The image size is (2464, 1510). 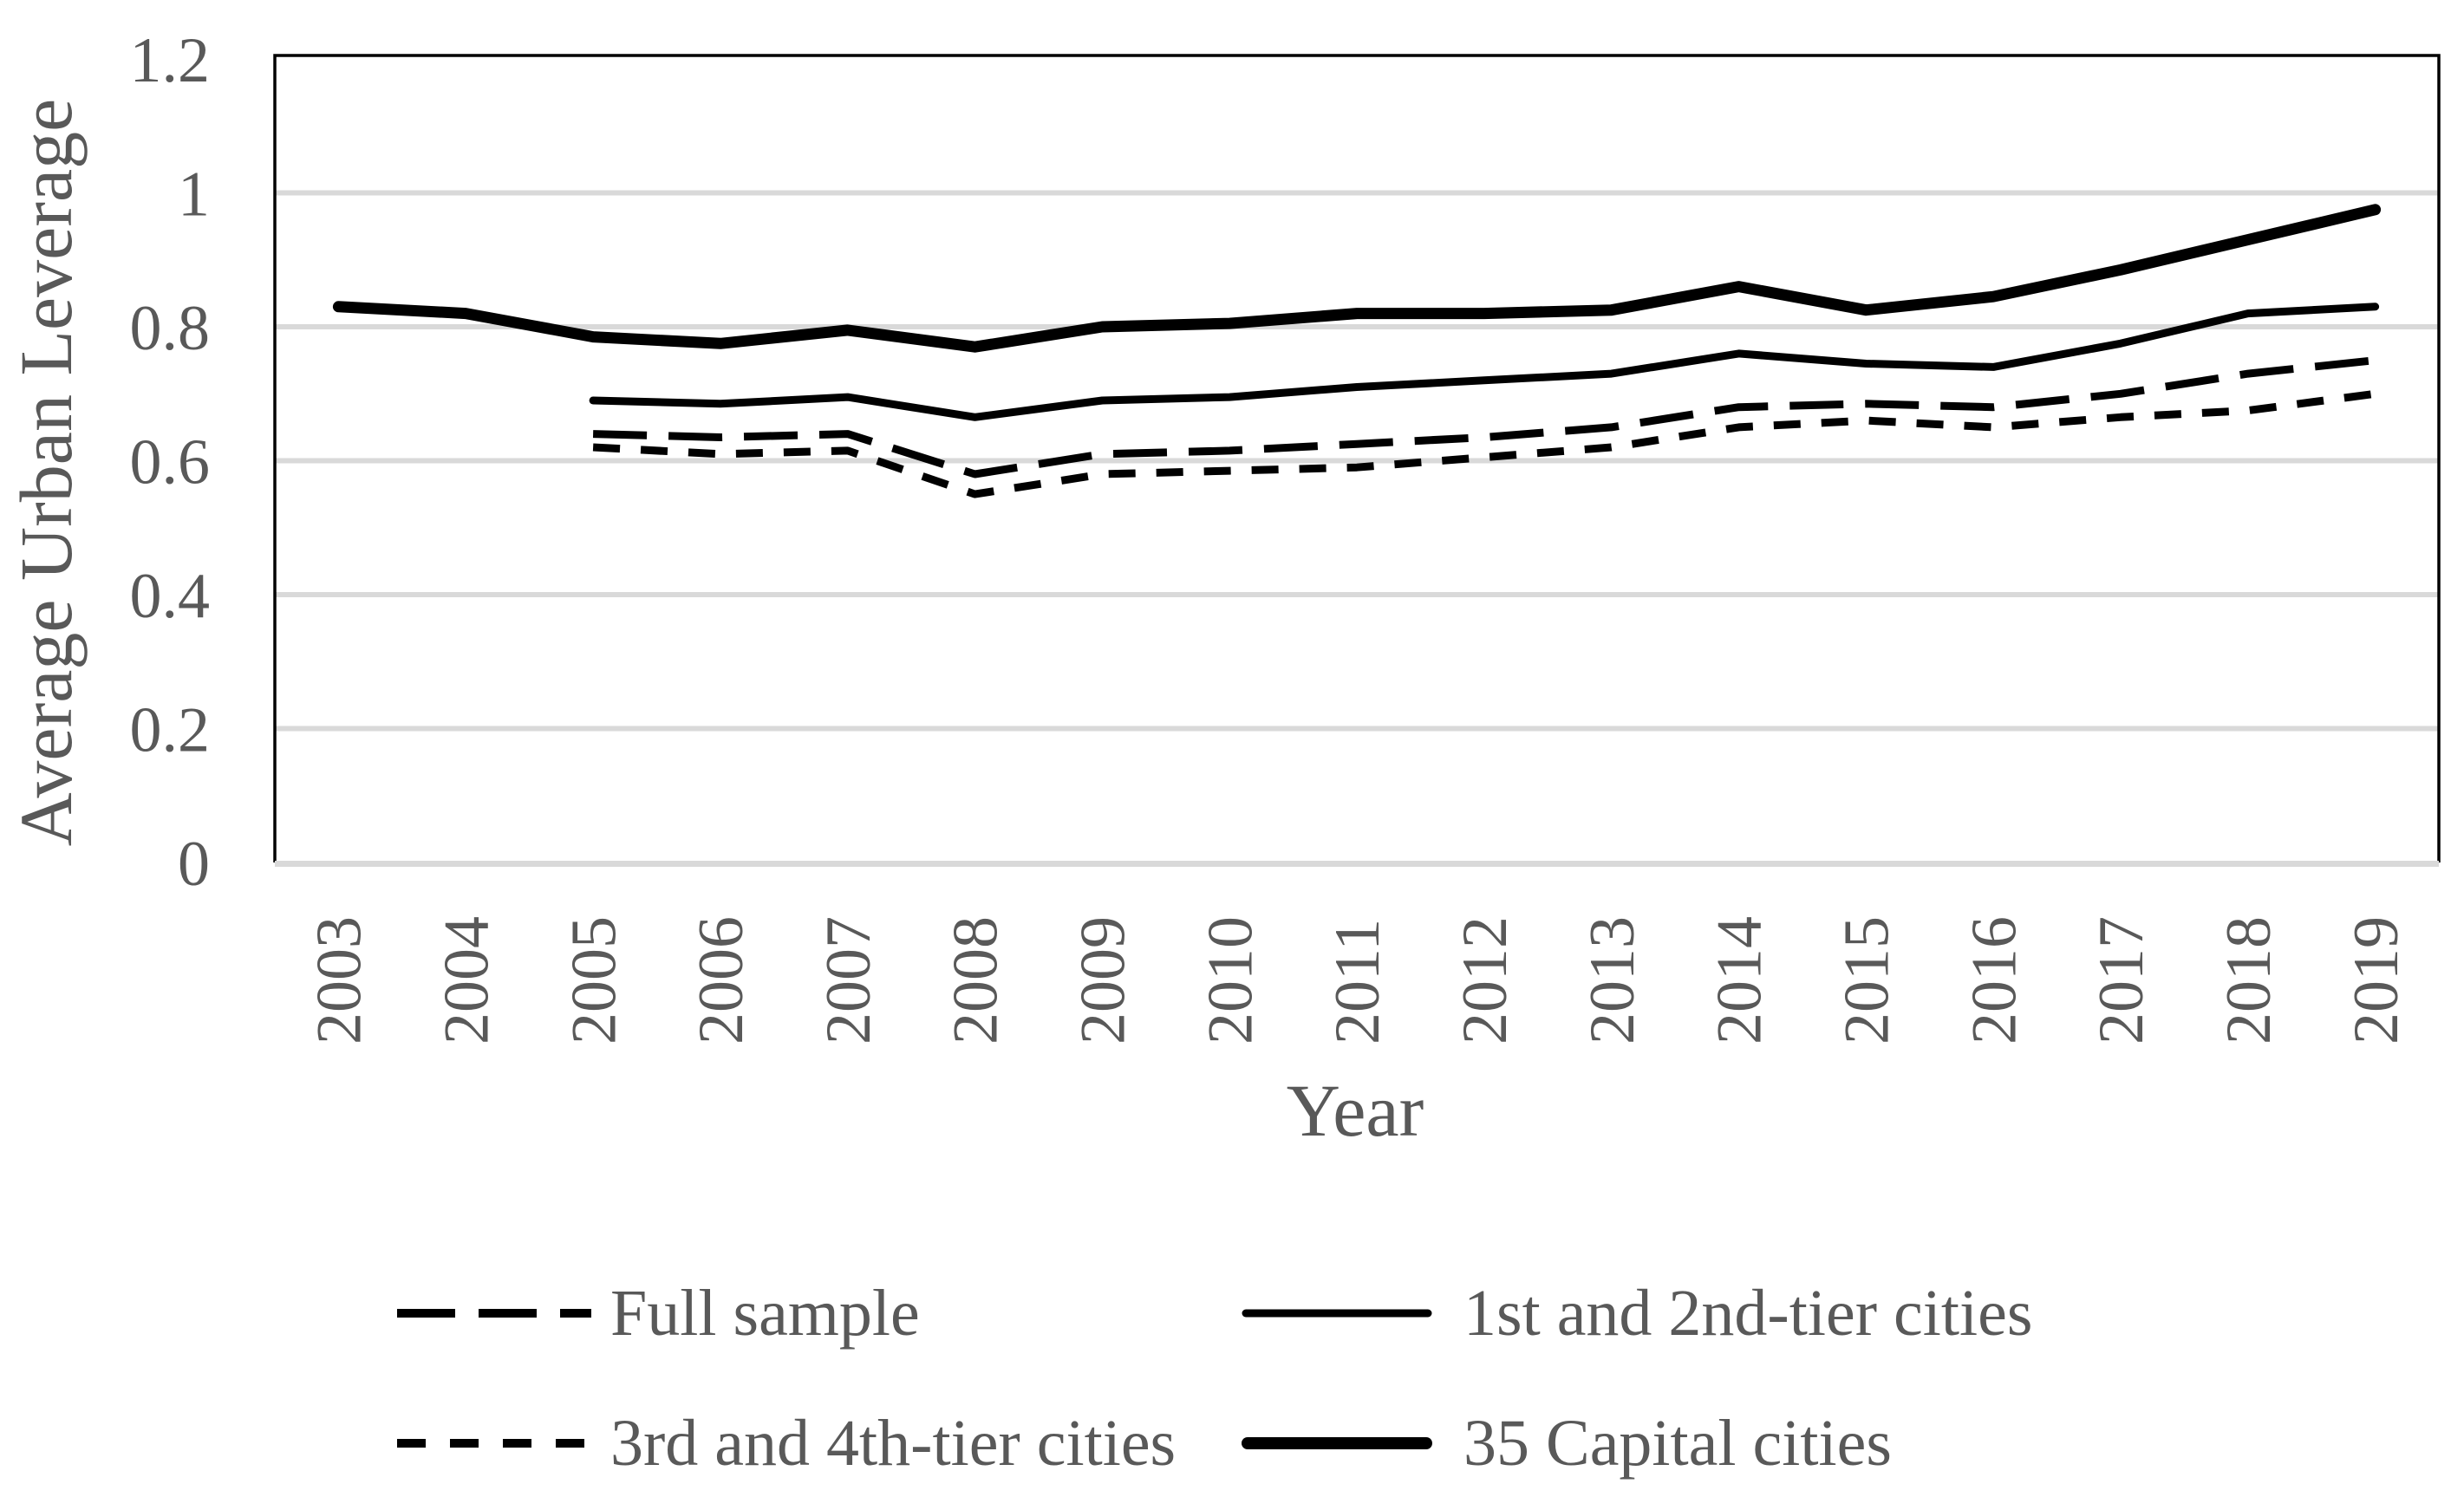 I want to click on x-tick-label-2018: 2018, so click(x=2249, y=980).